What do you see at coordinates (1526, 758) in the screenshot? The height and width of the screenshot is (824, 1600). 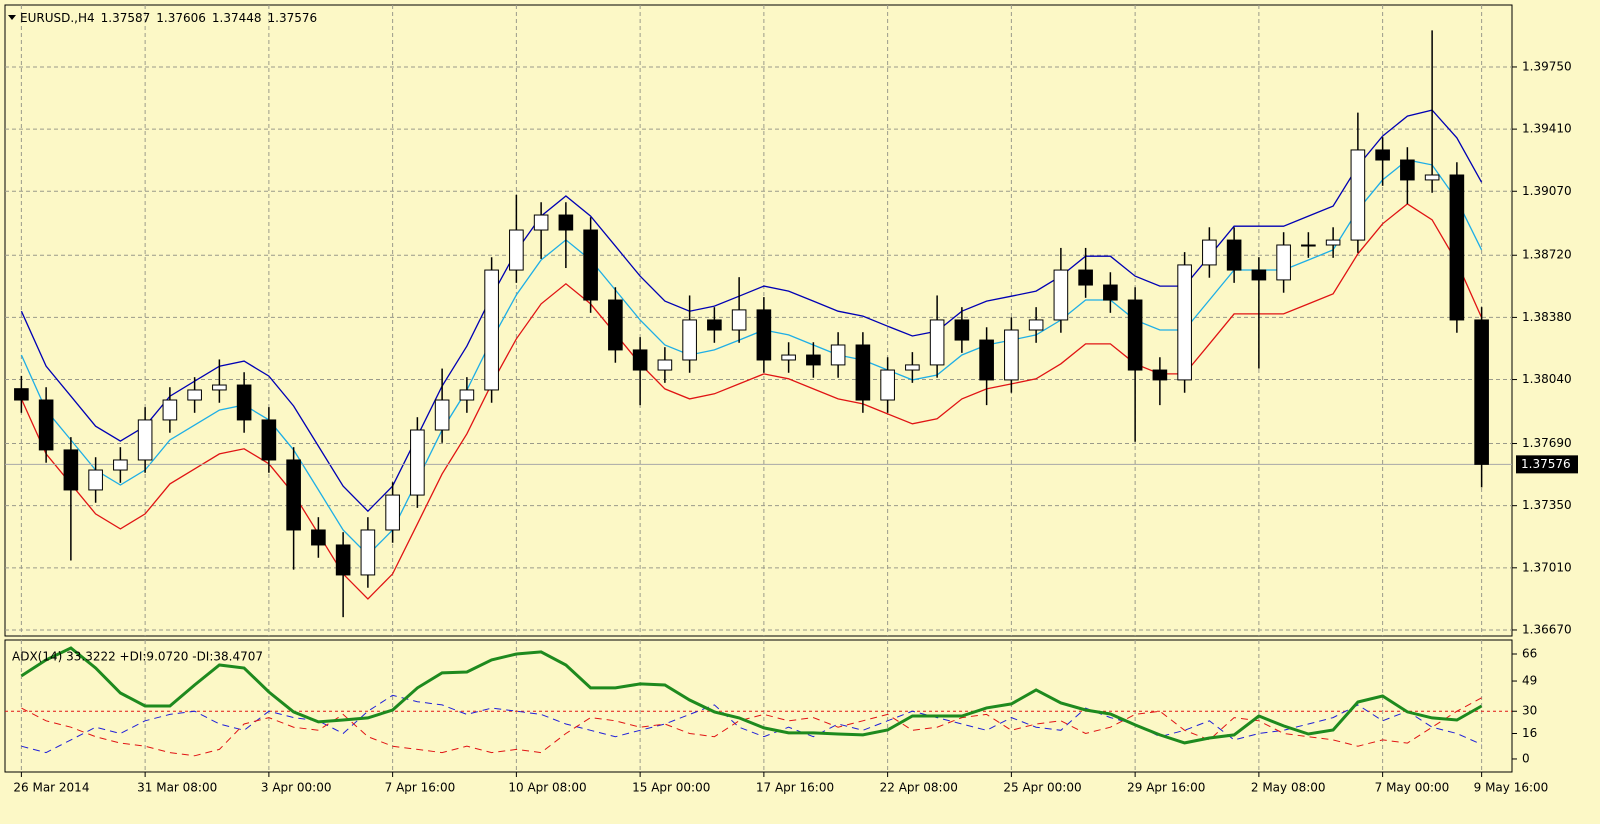 I see `y-tick-label: 0` at bounding box center [1526, 758].